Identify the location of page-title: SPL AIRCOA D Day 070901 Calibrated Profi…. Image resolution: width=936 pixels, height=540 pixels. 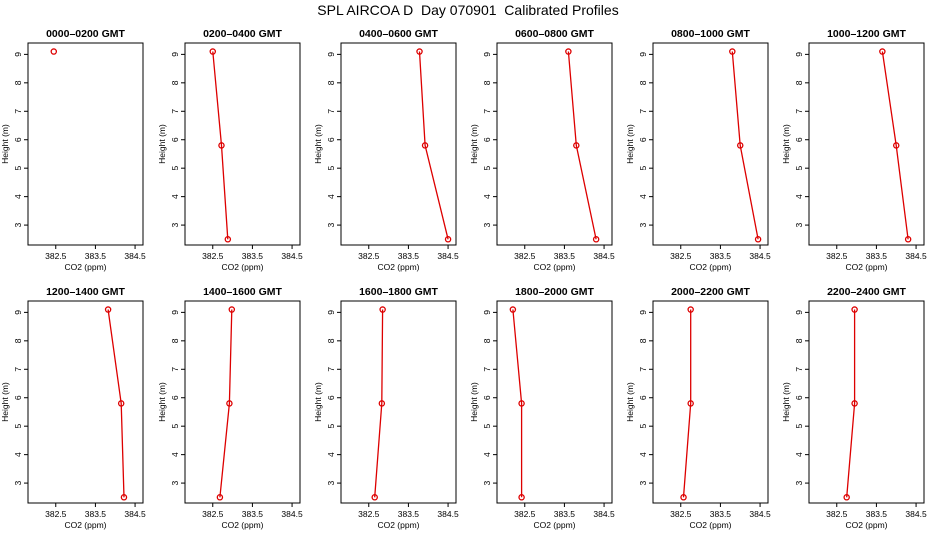
(468, 10).